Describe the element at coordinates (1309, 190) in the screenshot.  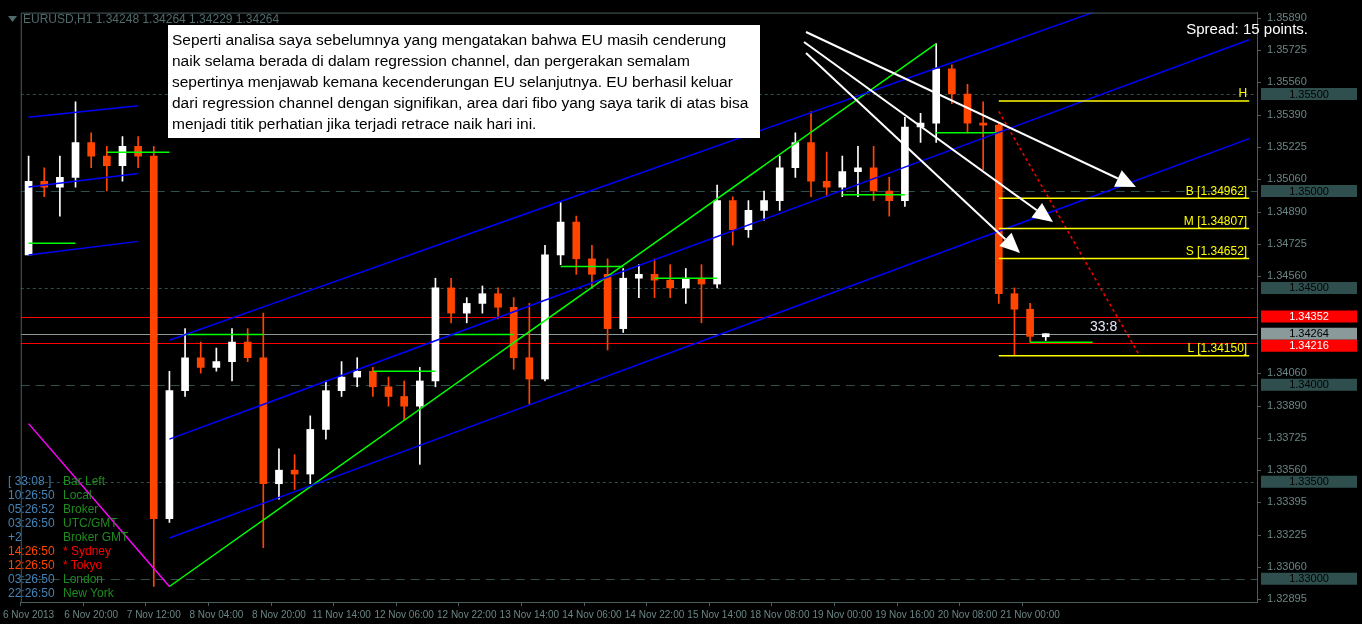
I see `ref-line-label: 1.35000` at that location.